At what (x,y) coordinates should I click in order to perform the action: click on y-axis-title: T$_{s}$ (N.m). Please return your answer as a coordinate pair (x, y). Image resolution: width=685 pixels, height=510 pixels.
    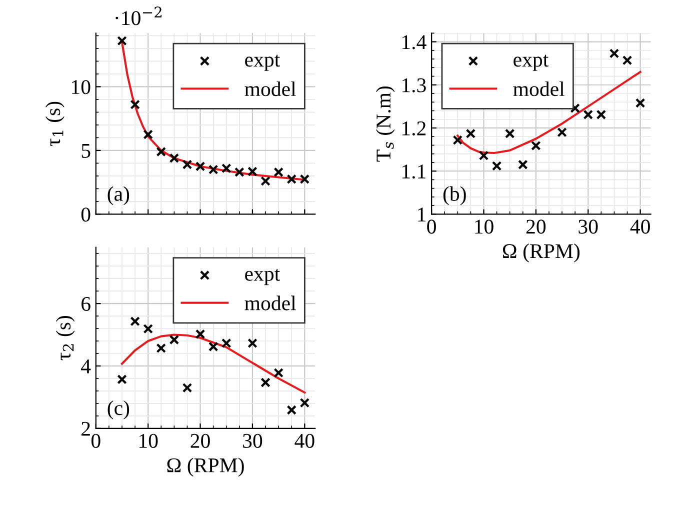
    Looking at the image, I should click on (385, 124).